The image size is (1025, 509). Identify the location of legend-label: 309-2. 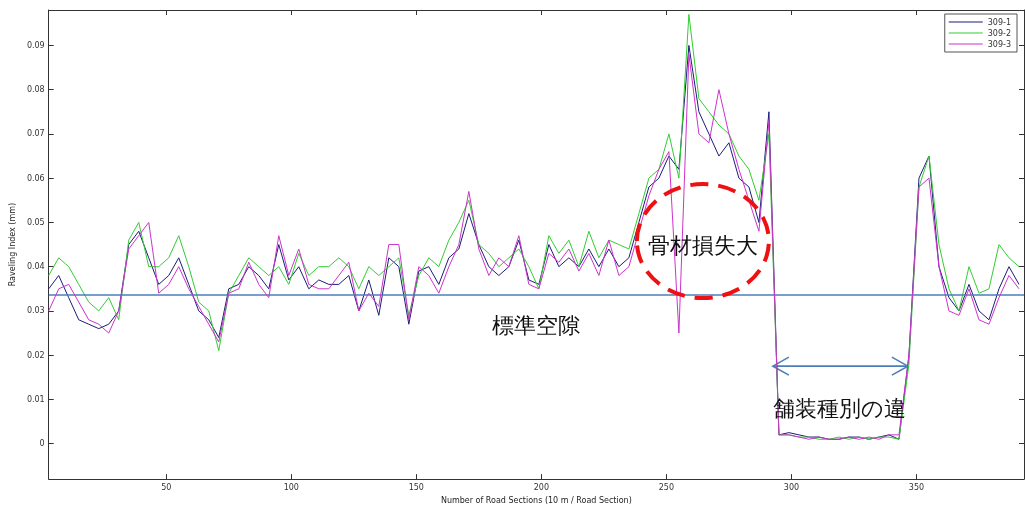
(999, 33).